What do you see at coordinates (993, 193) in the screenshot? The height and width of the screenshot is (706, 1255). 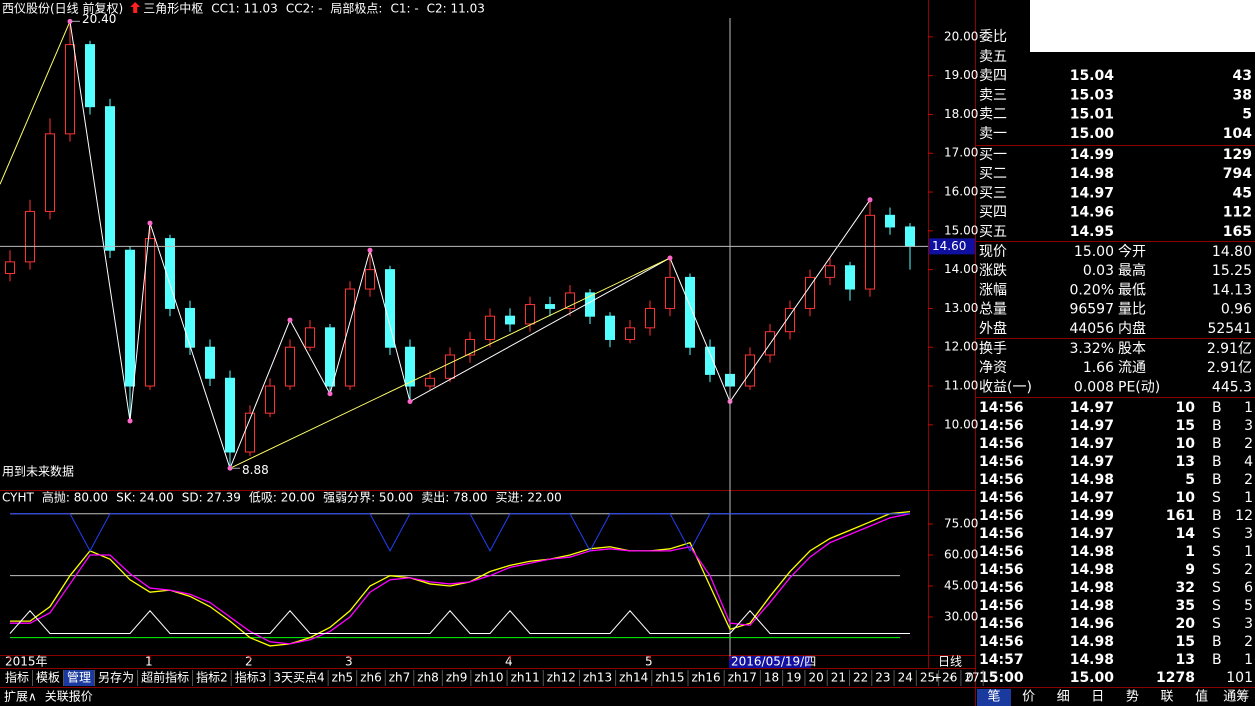 I see `order-label: 买三` at bounding box center [993, 193].